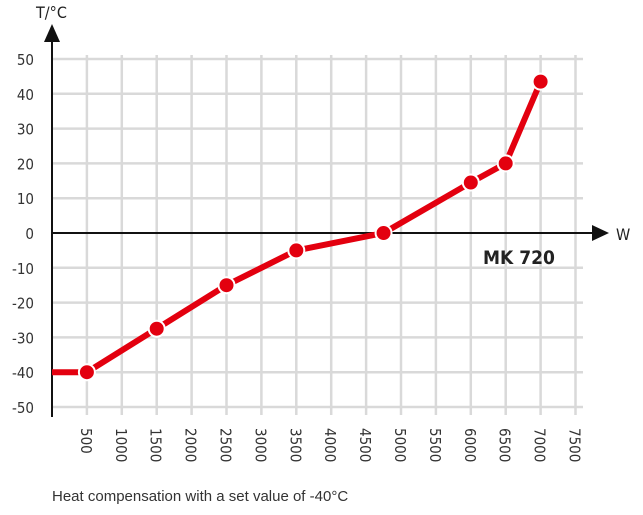 This screenshot has height=515, width=643. I want to click on x-tick-label: 1500, so click(156, 445).